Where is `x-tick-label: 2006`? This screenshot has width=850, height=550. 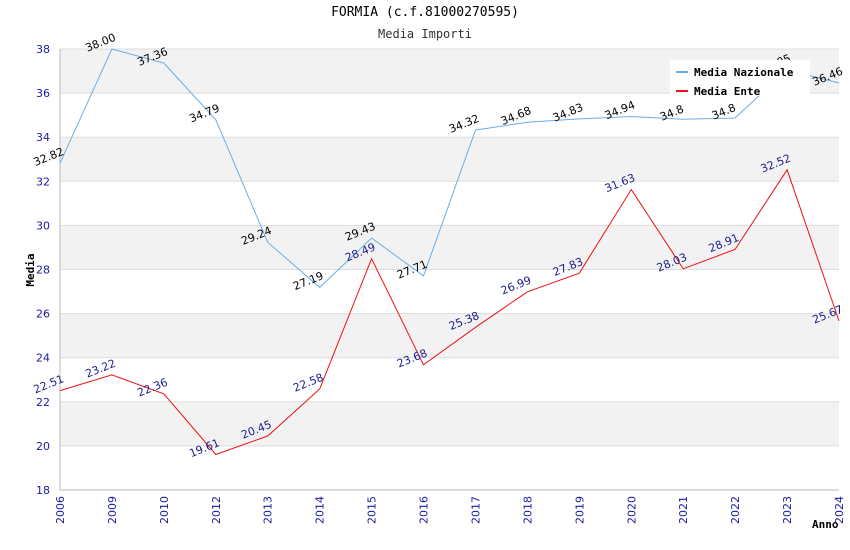
x-tick-label: 2006 is located at coordinates (60, 510).